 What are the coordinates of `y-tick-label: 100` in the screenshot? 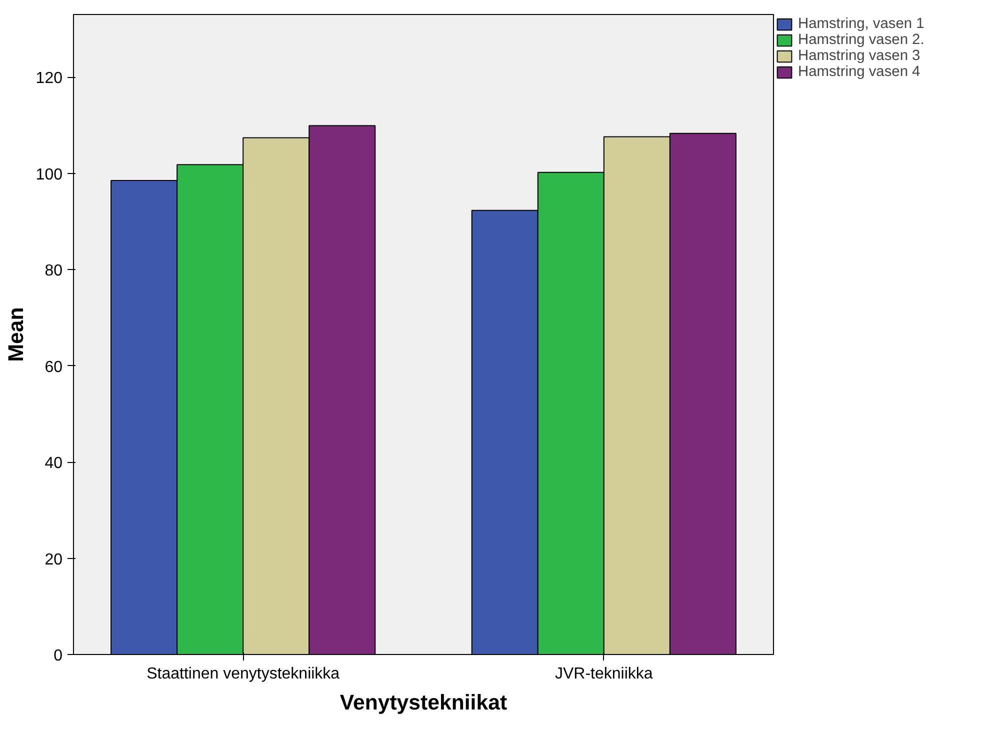 It's located at (49, 175).